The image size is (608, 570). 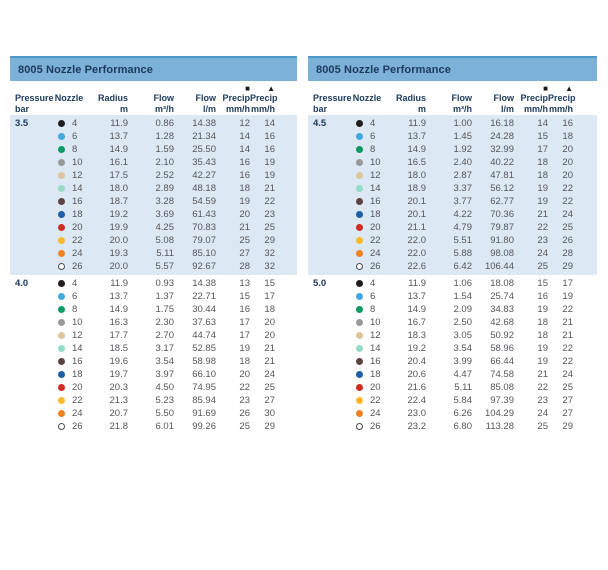 I want to click on radius-value: 22.0, so click(x=417, y=253).